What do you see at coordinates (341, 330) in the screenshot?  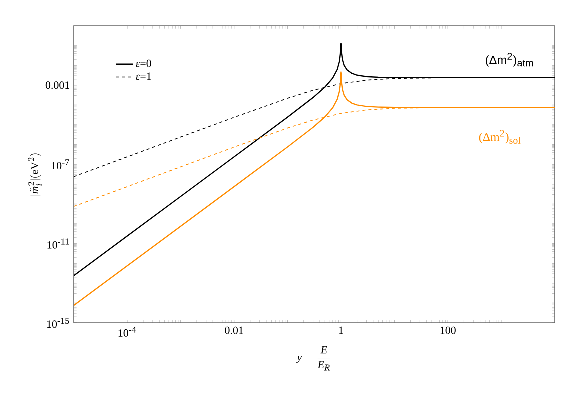 I see `x-tick-label: 1` at bounding box center [341, 330].